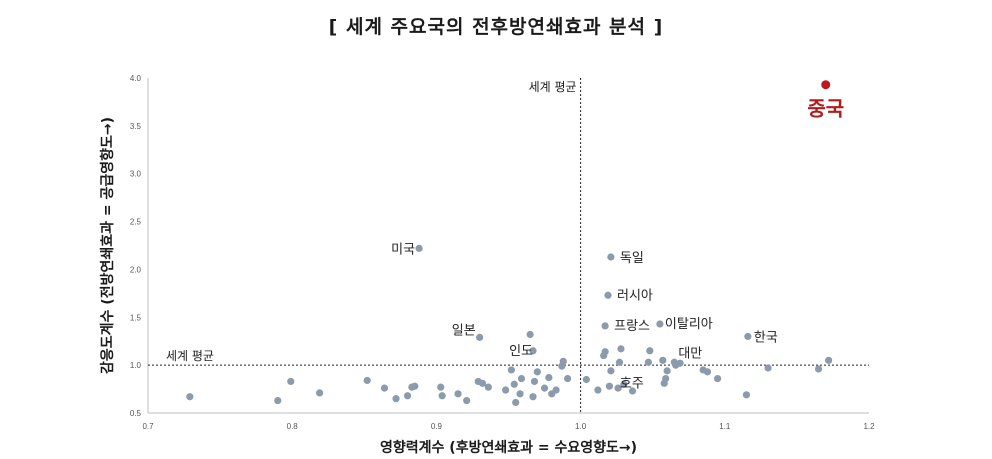 The image size is (992, 459). What do you see at coordinates (553, 87) in the screenshot?
I see `x-average-label: 세계 평균` at bounding box center [553, 87].